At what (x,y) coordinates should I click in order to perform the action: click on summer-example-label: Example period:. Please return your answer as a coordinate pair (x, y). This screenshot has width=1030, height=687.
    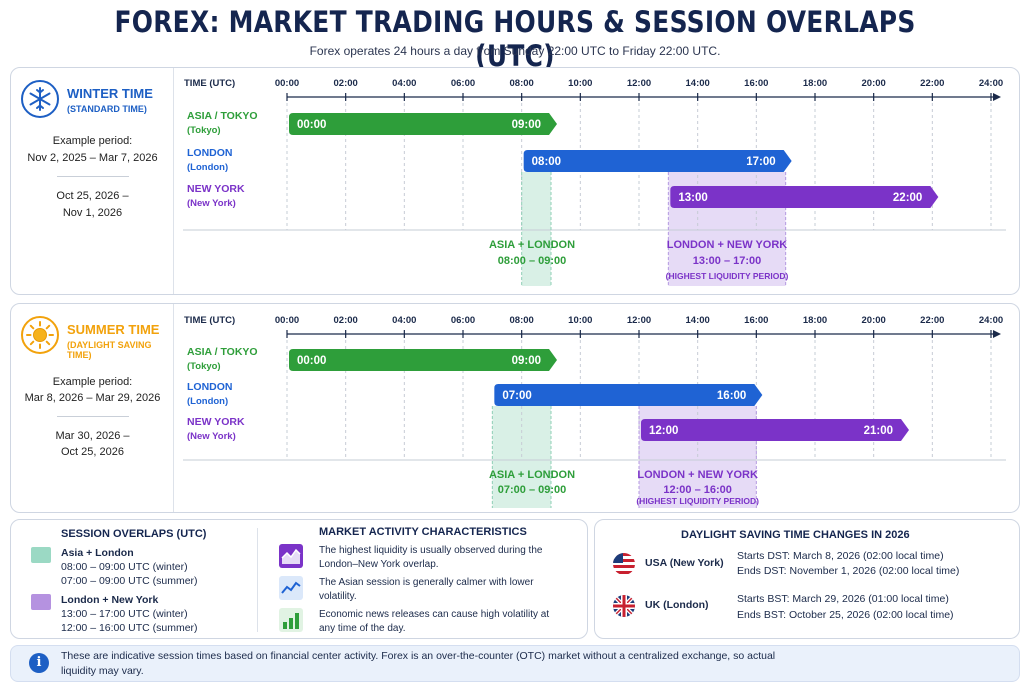
    Looking at the image, I should click on (92, 382).